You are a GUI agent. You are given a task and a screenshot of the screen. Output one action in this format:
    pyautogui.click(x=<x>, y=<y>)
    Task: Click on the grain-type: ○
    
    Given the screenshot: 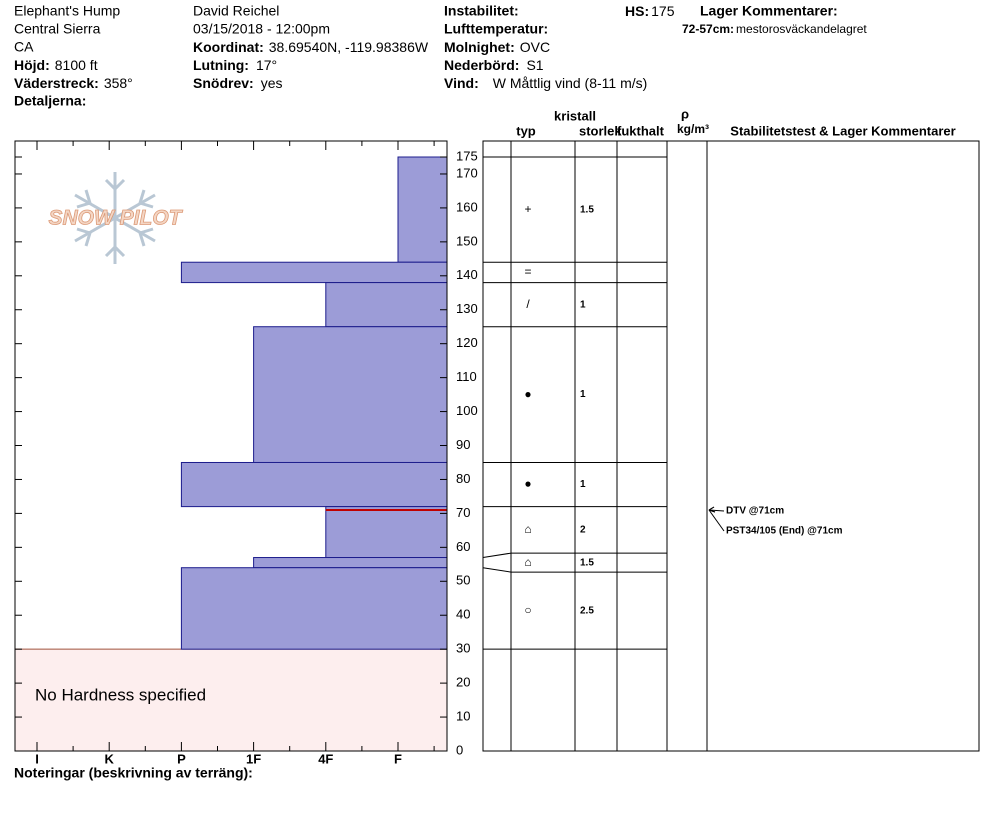 What is the action you would take?
    pyautogui.click(x=527, y=610)
    